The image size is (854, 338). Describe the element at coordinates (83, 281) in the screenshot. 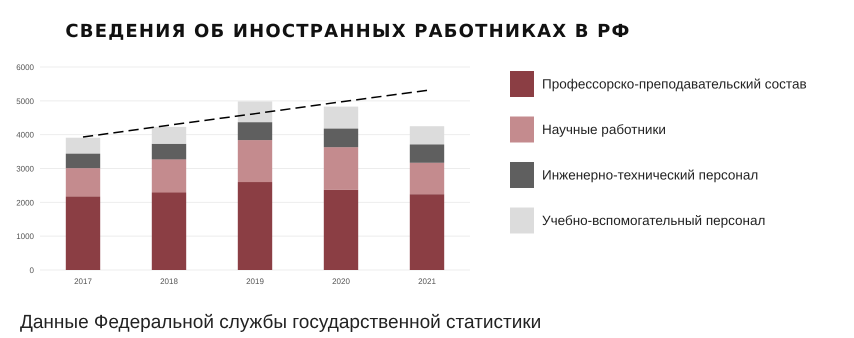

I see `x-tick-label: 2017` at that location.